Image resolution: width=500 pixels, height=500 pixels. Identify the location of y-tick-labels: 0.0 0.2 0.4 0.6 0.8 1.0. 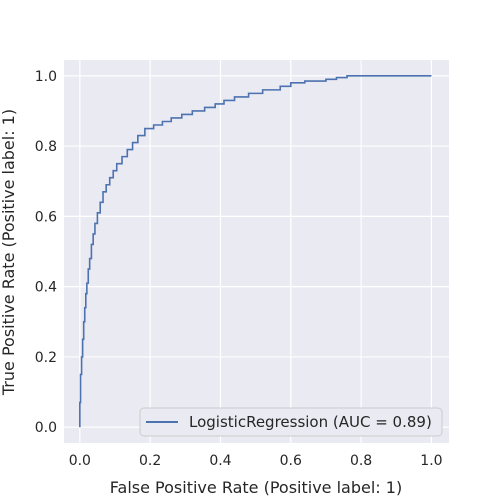
(46, 252).